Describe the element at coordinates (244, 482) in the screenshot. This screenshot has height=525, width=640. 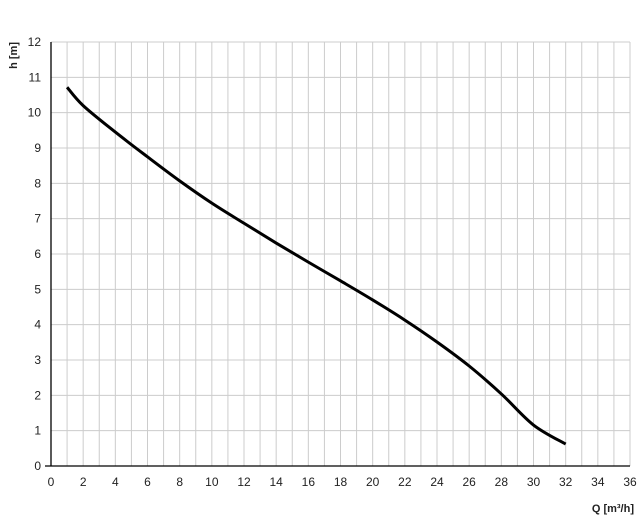
I see `x-tick-label: 12` at that location.